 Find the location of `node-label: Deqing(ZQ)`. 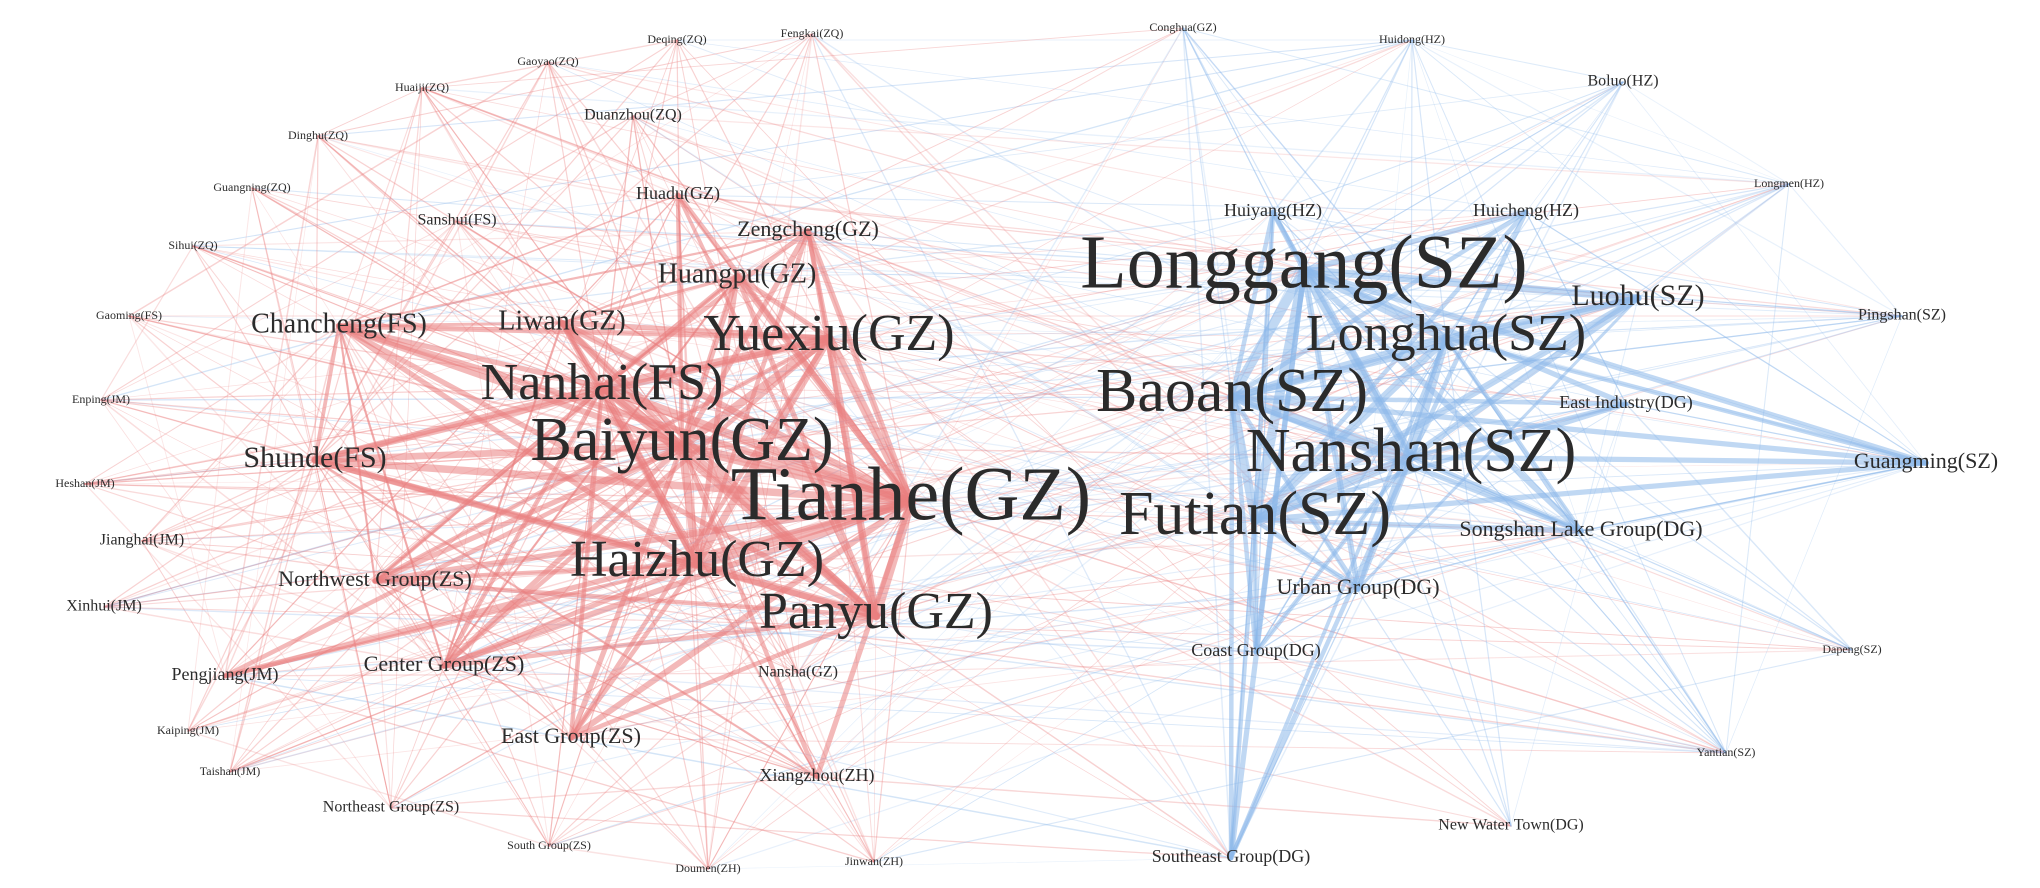

node-label: Deqing(ZQ) is located at coordinates (676, 39).